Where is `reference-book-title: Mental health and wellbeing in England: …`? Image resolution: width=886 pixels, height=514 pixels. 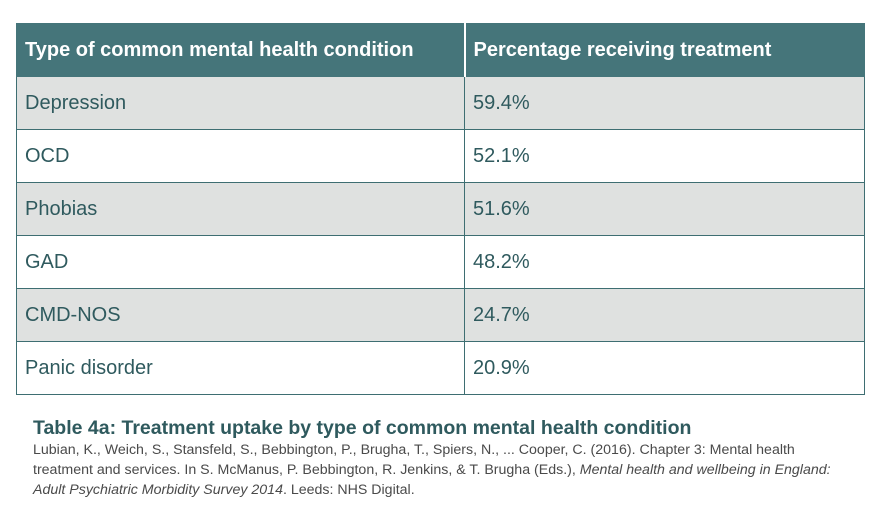
reference-book-title: Mental health and wellbeing in England: … is located at coordinates (432, 480).